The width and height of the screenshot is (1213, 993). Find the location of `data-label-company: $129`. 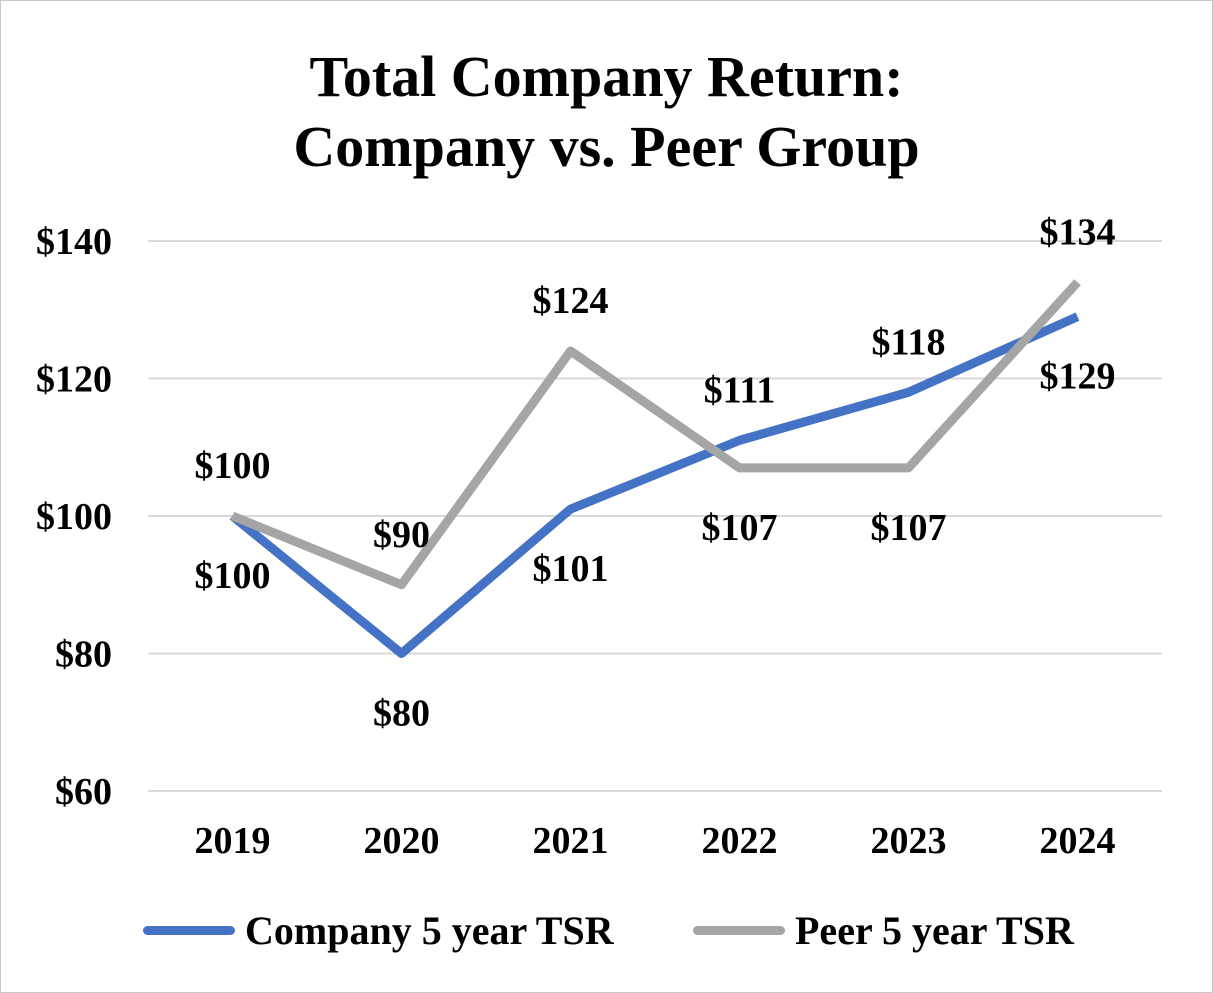

data-label-company: $129 is located at coordinates (1078, 377).